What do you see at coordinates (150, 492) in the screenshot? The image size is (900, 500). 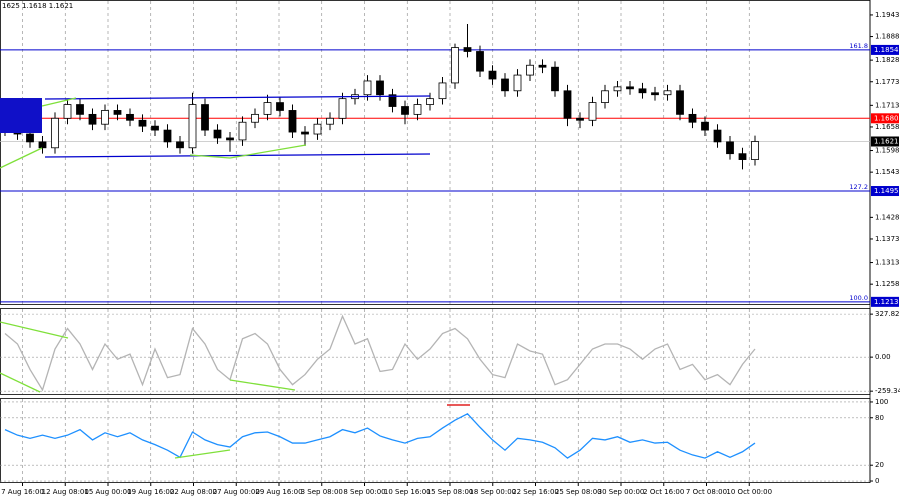 I see `x-tick-label: 19 Aug 16:00` at bounding box center [150, 492].